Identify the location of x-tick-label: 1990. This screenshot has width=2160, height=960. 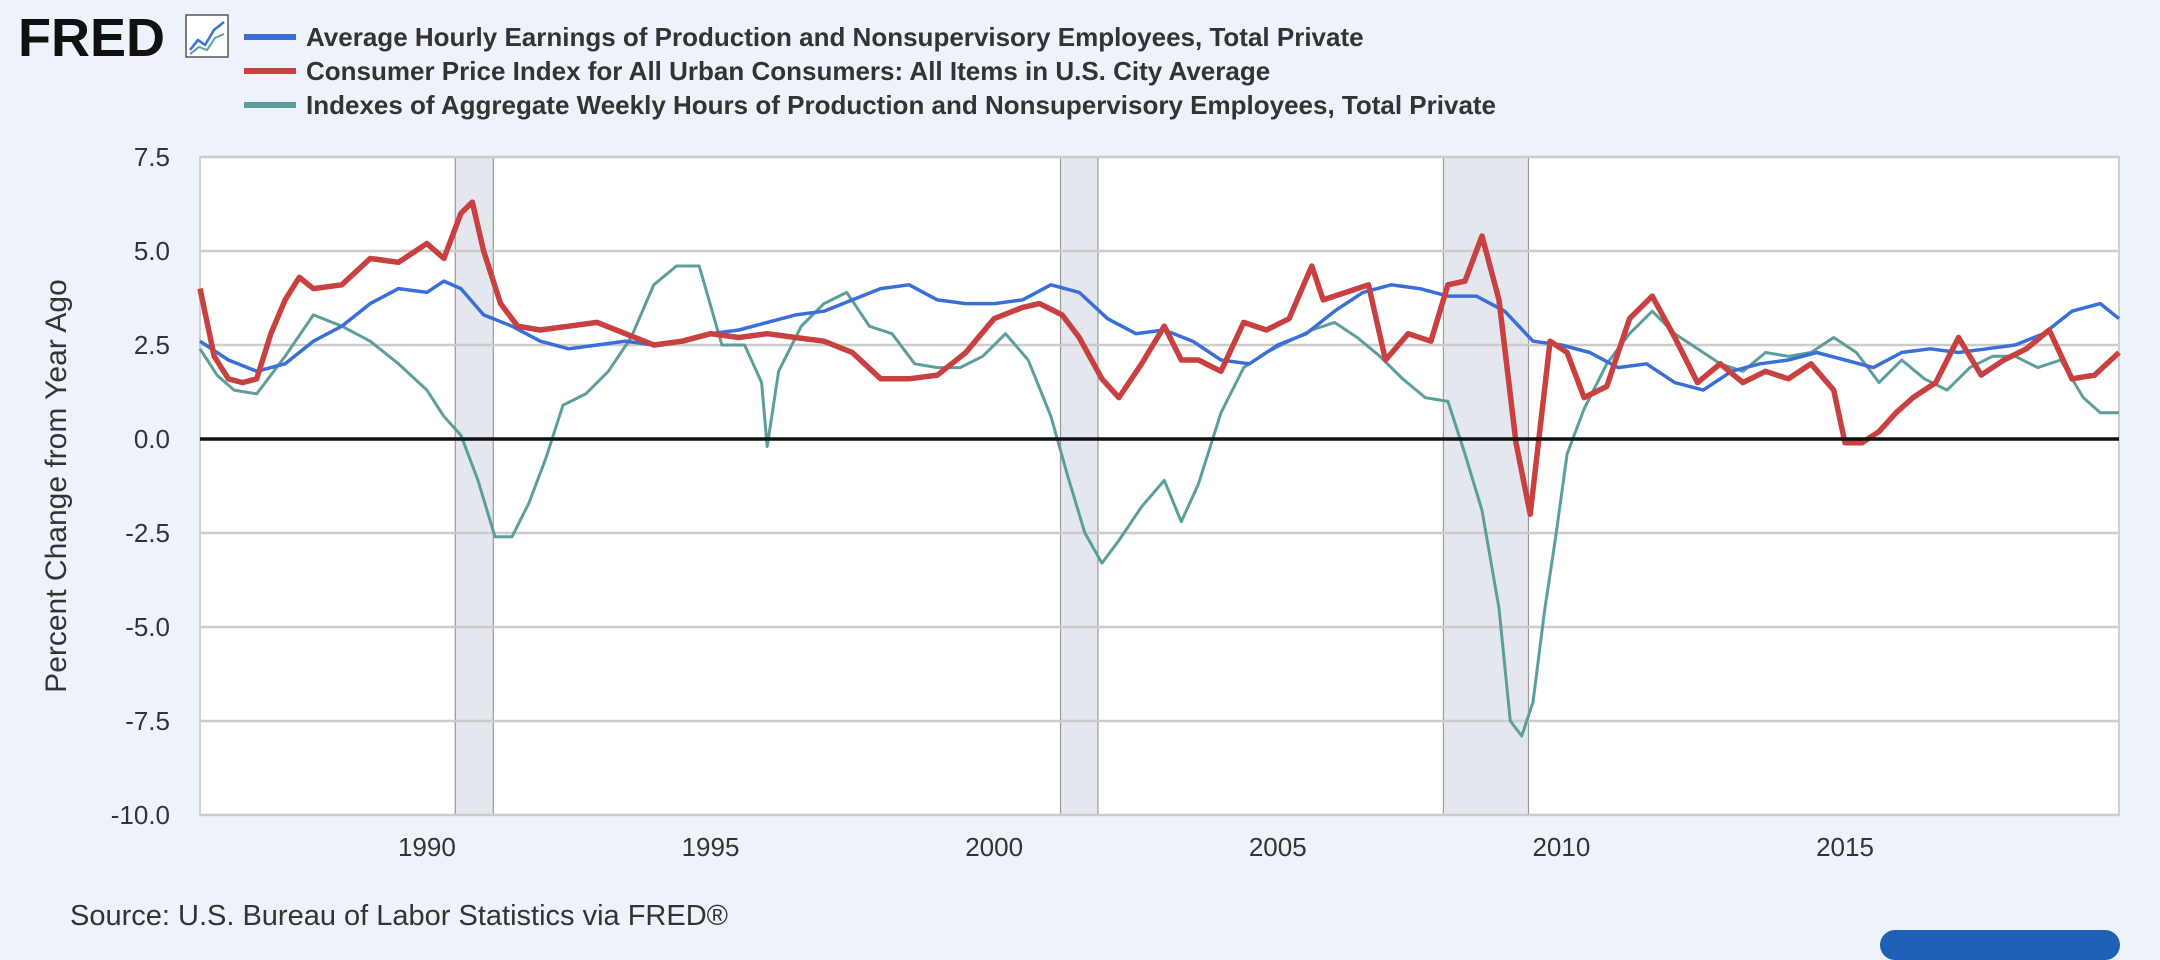
(427, 847).